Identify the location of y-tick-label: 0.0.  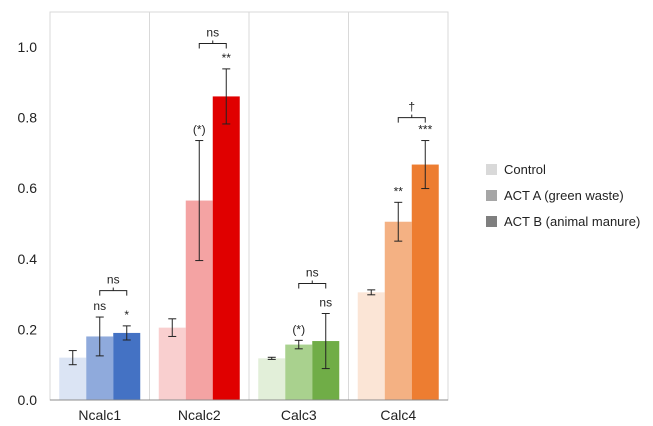
(28, 400).